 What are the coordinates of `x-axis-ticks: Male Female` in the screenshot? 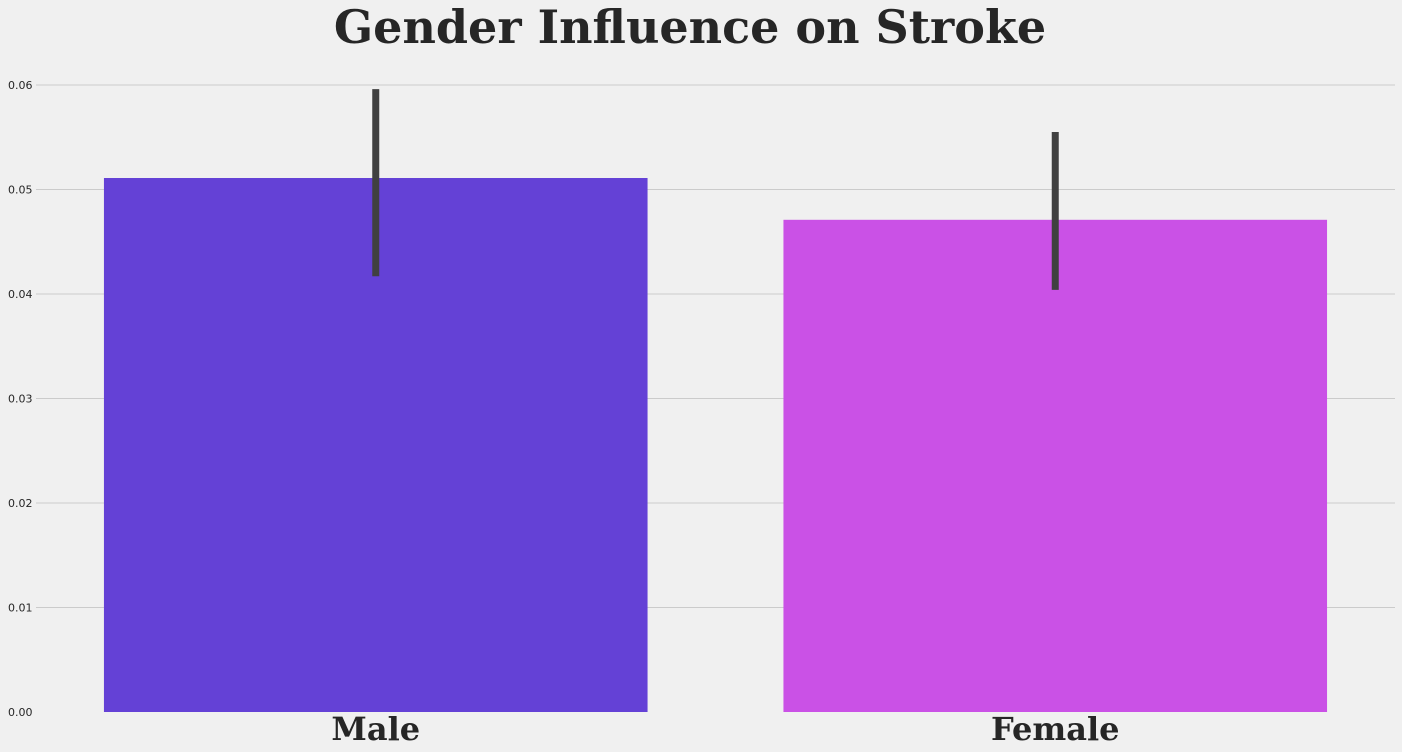 It's located at (725, 729).